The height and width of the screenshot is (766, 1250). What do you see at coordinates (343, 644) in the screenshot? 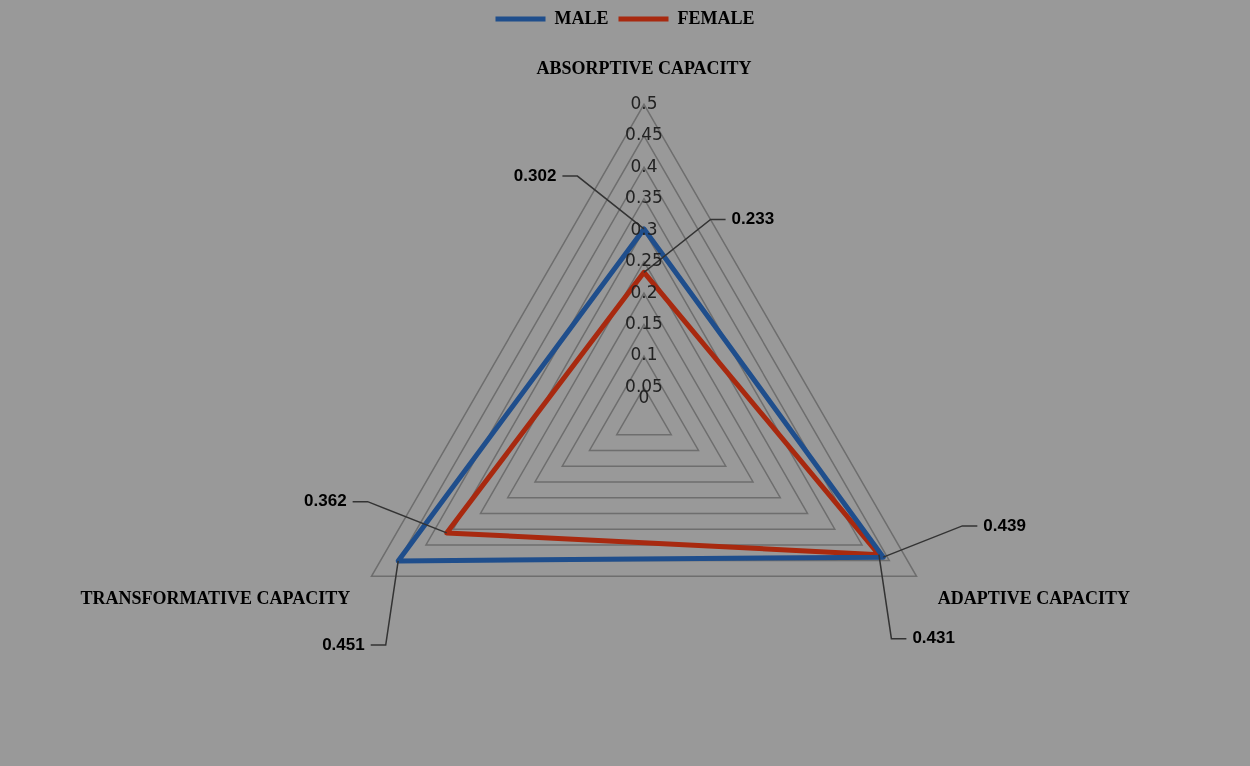
I see `data-label: 0.451` at bounding box center [343, 644].